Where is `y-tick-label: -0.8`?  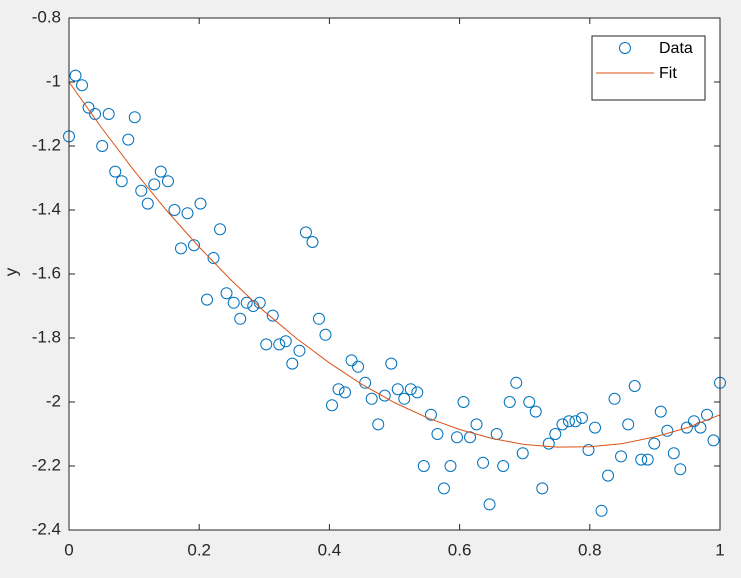 y-tick-label: -0.8 is located at coordinates (46, 16).